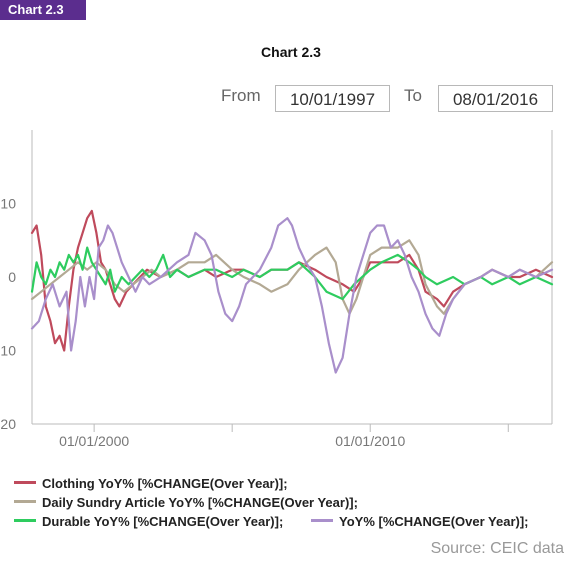 Image resolution: width=582 pixels, height=582 pixels. Describe the element at coordinates (495, 98) in the screenshot. I see `range-to-input: 08/01/2016` at that location.